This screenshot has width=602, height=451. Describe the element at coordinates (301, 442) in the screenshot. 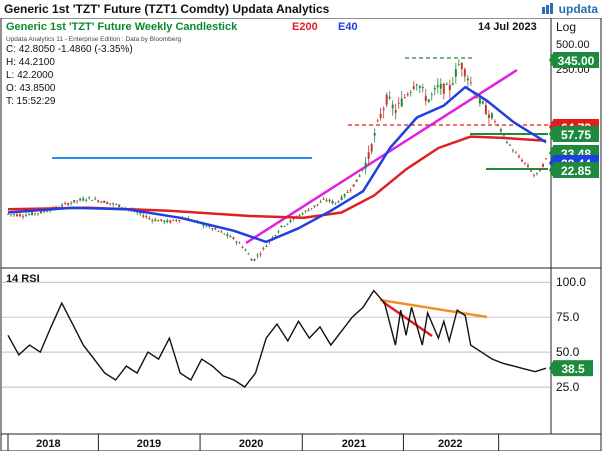

I see `x-axis-panel` at that location.